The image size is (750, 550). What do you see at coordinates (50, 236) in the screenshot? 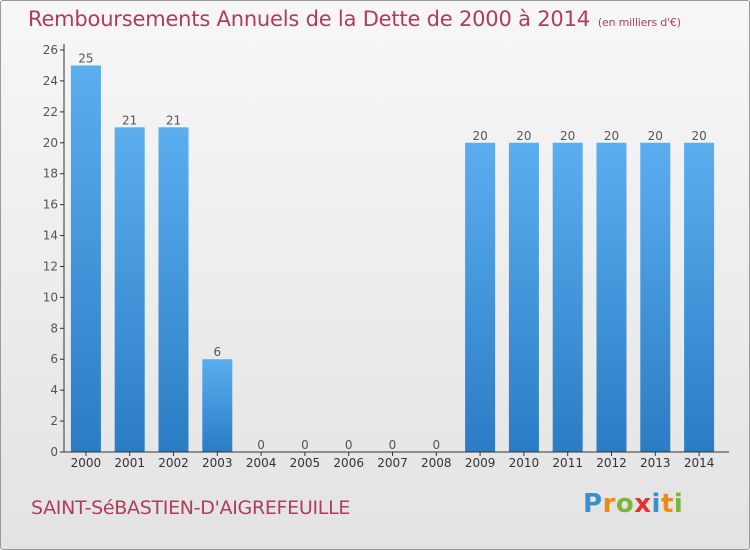
I see `y-tick-label: 14` at bounding box center [50, 236].